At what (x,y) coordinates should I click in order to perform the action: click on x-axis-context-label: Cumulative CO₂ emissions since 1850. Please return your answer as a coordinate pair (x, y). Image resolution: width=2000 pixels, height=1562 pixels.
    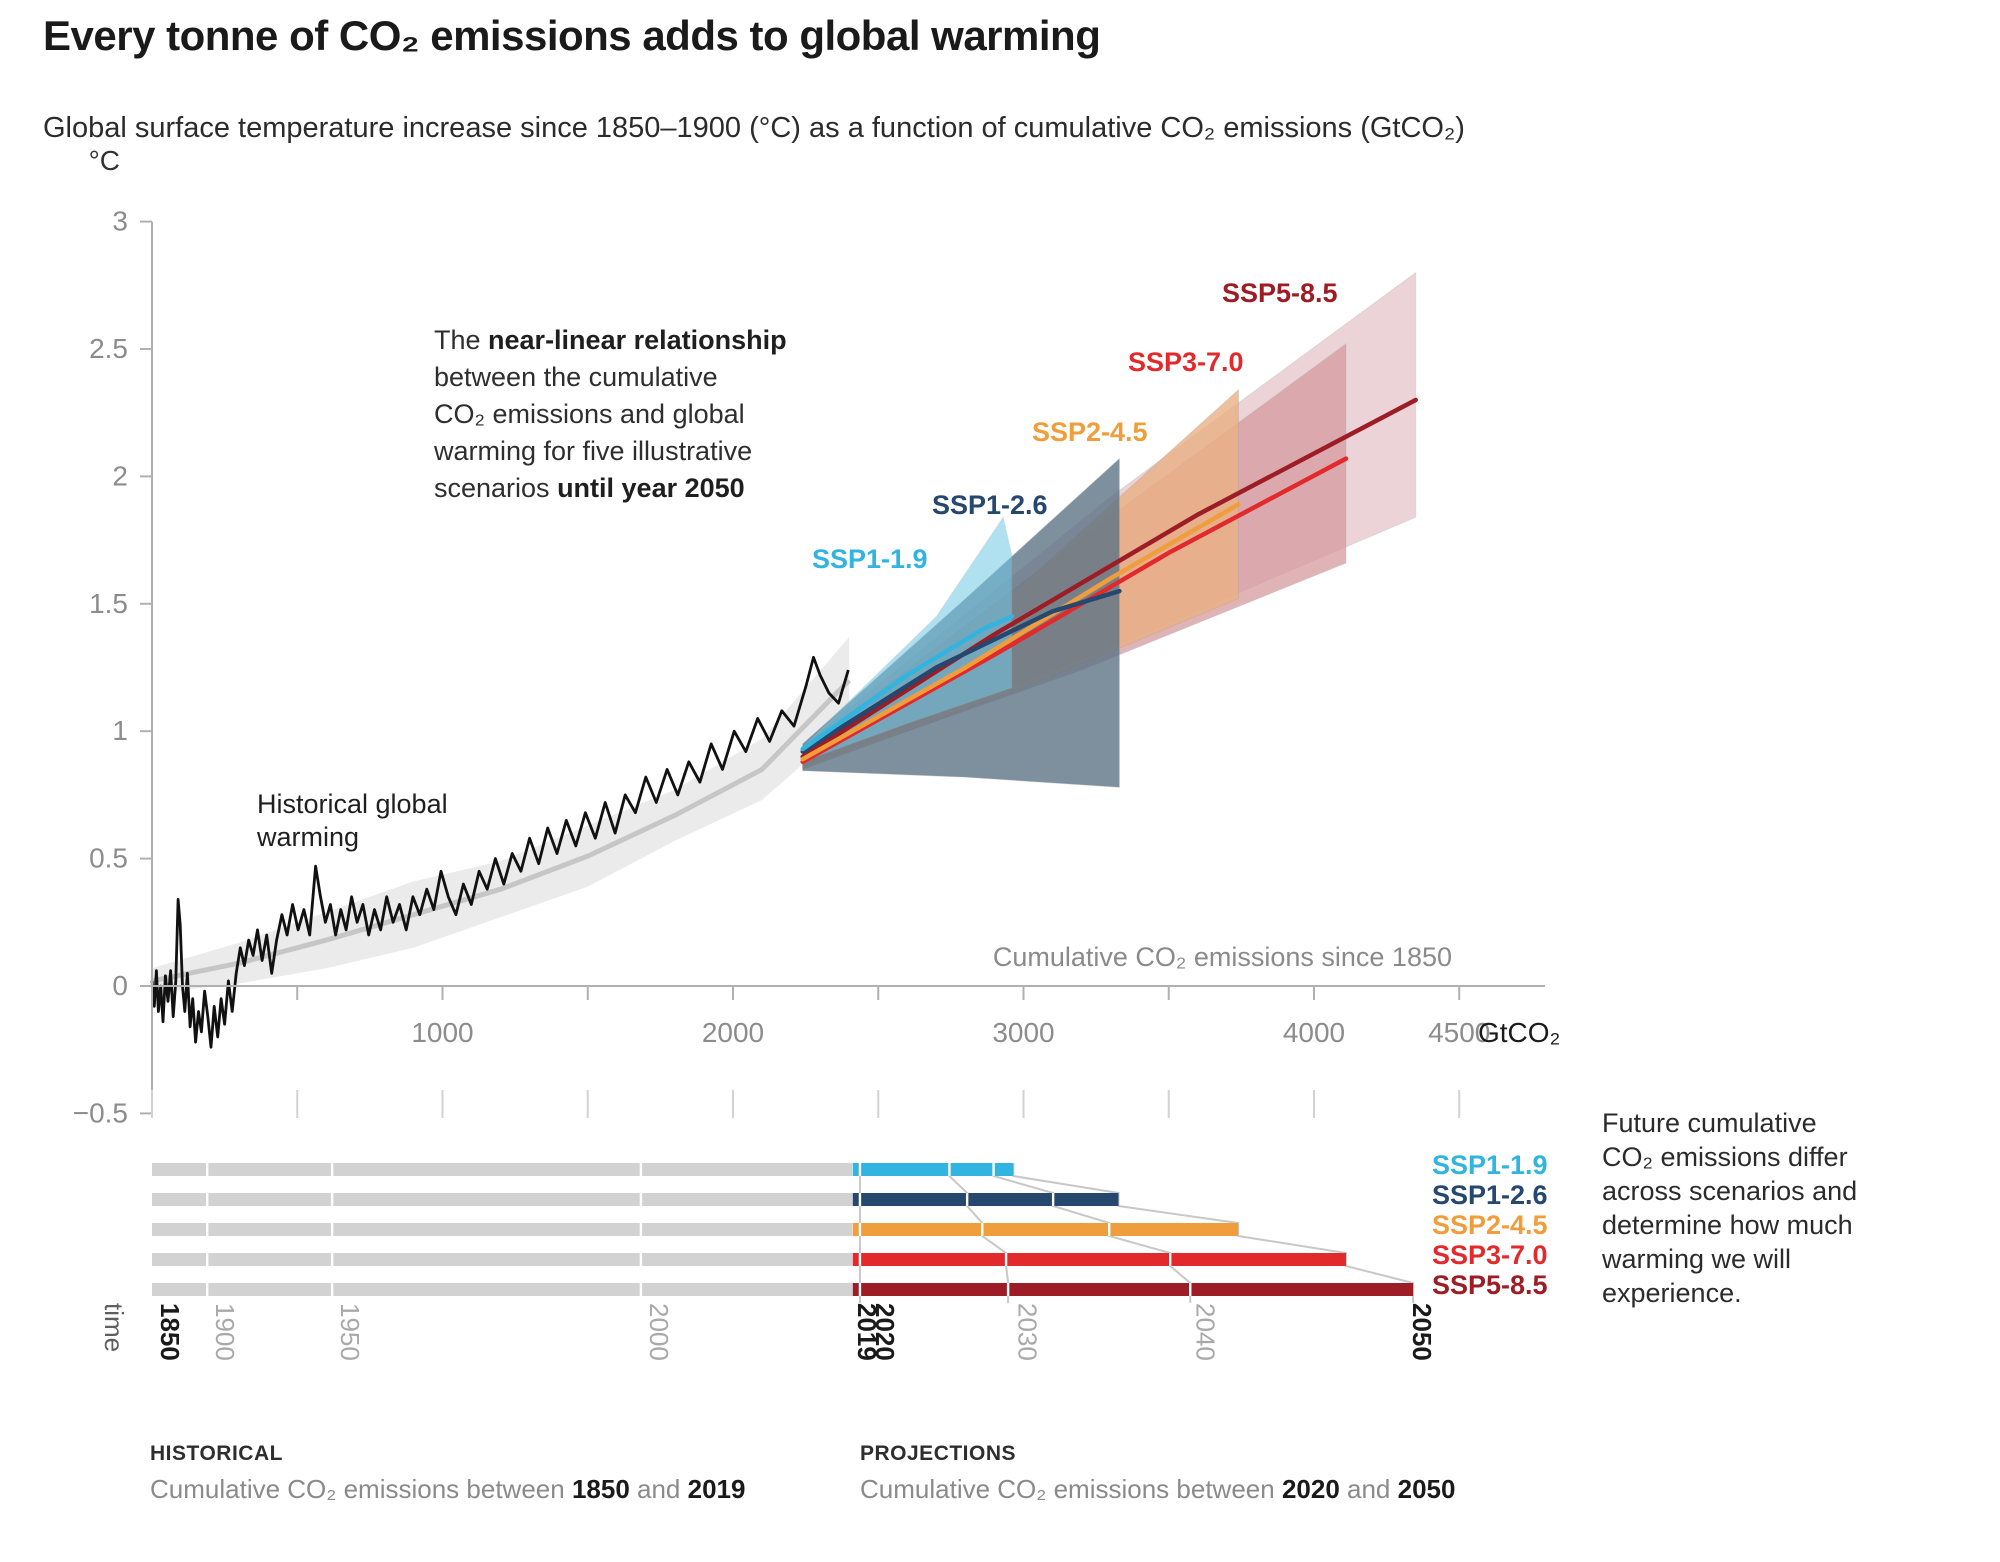
    Looking at the image, I should click on (1222, 957).